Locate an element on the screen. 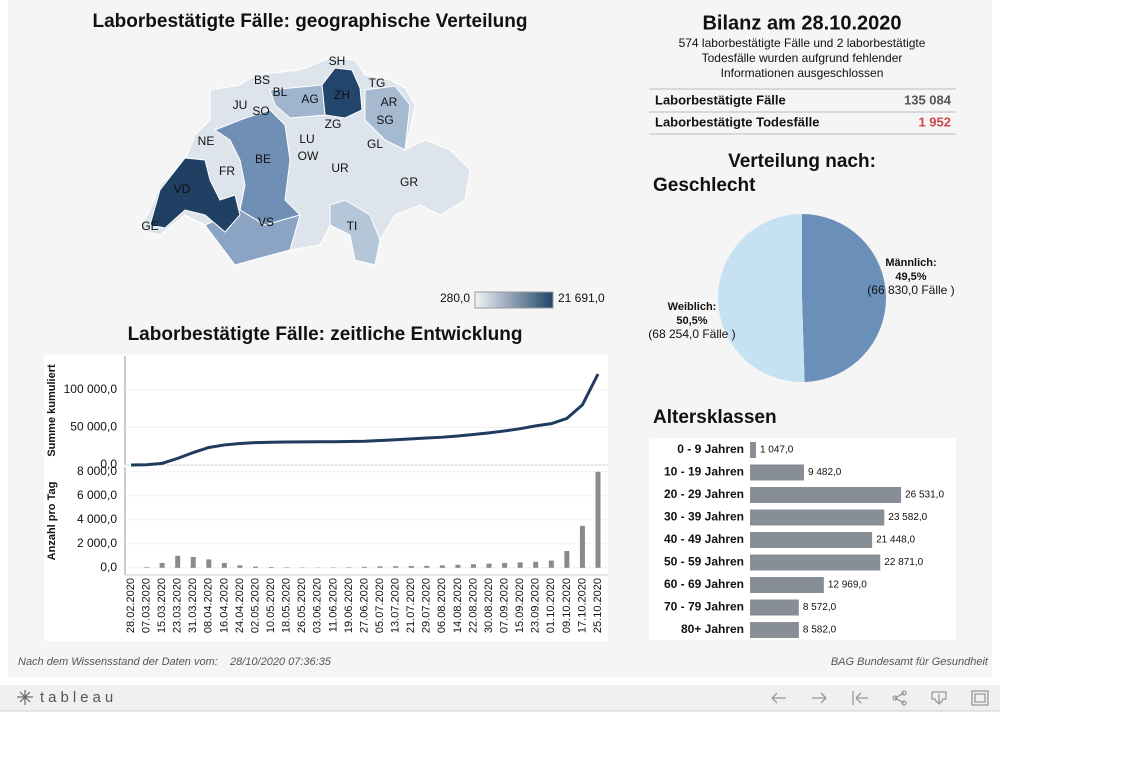 This screenshot has height=757, width=1136. slice-count-label: (66 830,0 Fälle ) is located at coordinates (910, 290).